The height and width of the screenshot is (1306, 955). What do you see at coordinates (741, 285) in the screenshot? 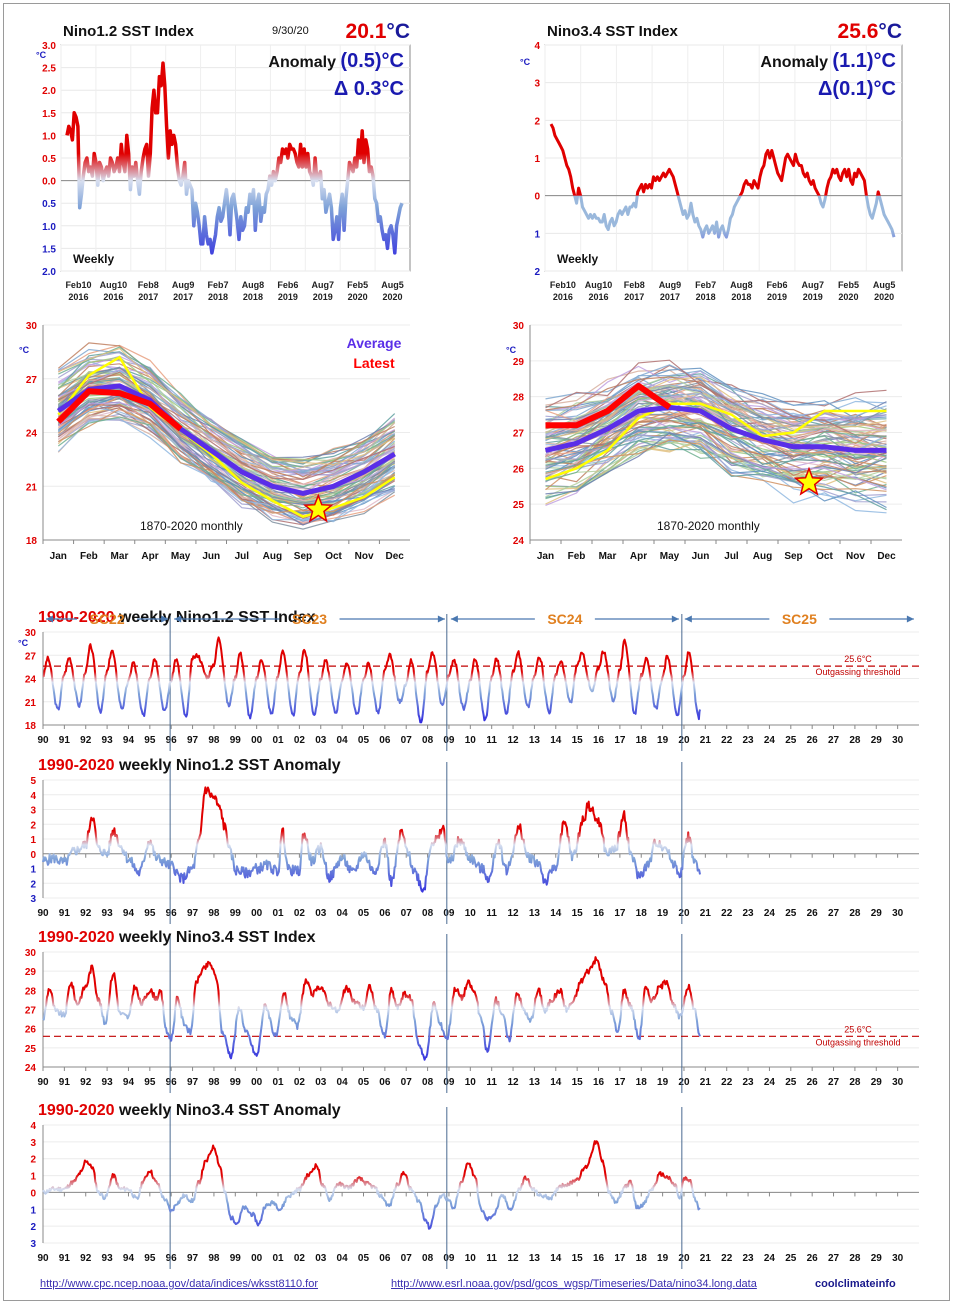
I see `x-tick-label: Aug8` at bounding box center [741, 285].